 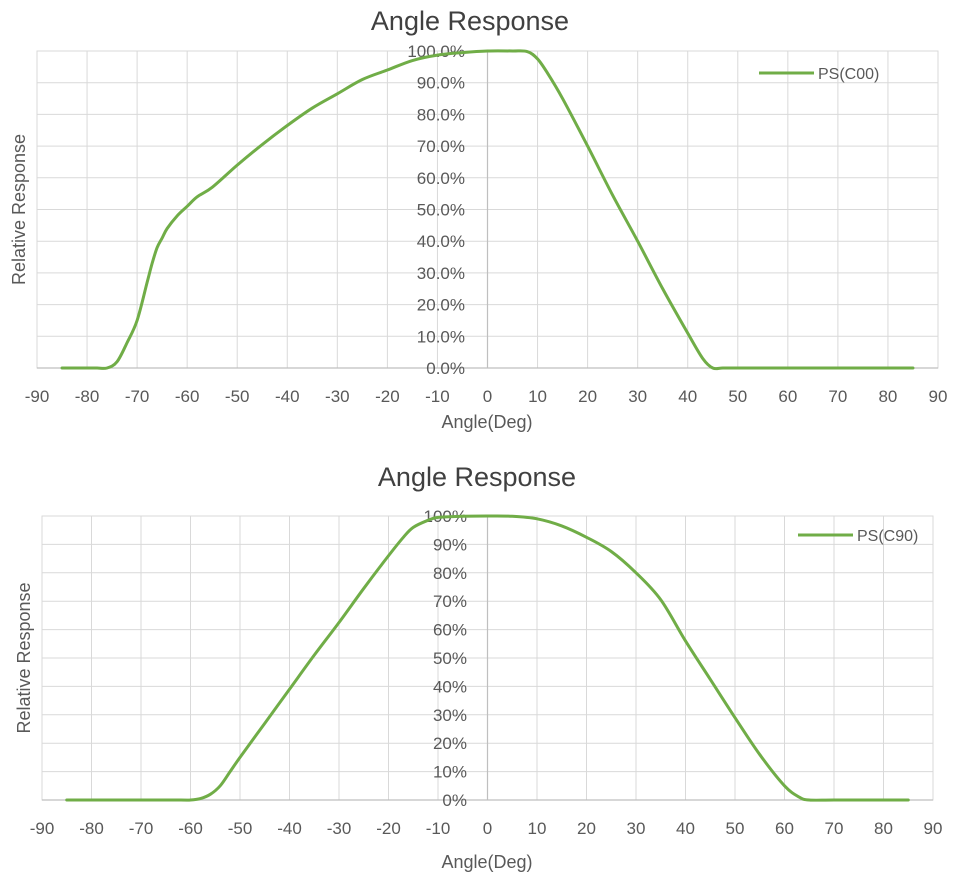 I want to click on y-tick-label: 70.0%, so click(x=441, y=146).